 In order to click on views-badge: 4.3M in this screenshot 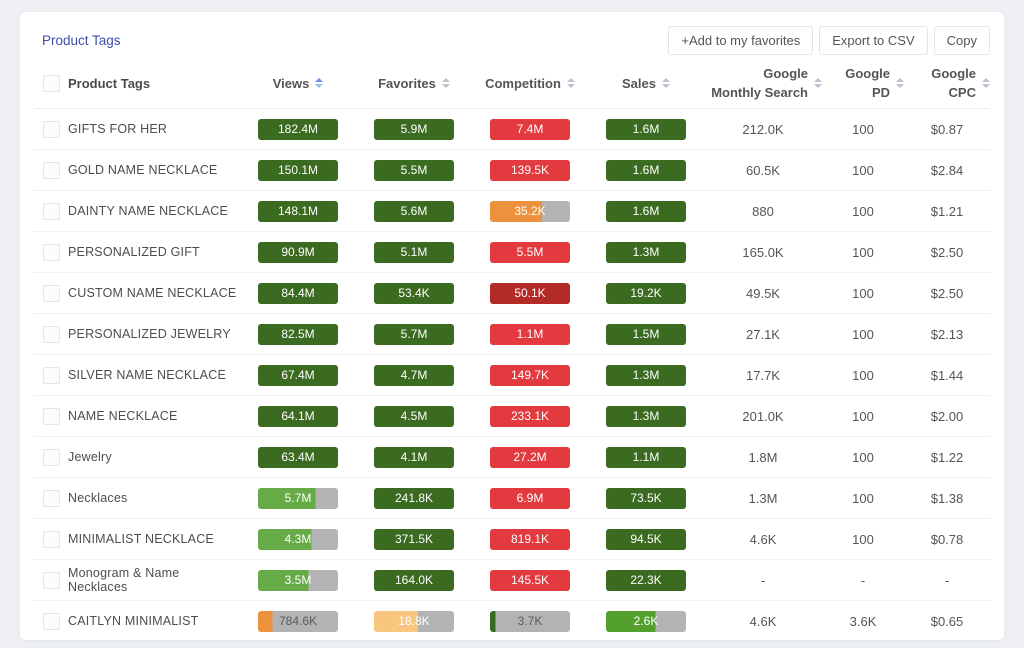, I will do `click(298, 539)`.